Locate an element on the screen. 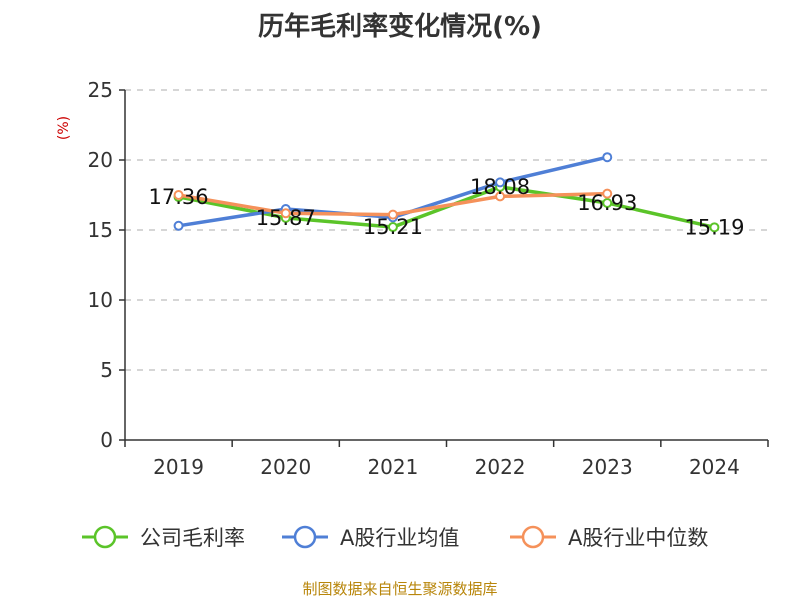 This screenshot has height=600, width=800. legend-label: 公司毛利率 is located at coordinates (192, 538).